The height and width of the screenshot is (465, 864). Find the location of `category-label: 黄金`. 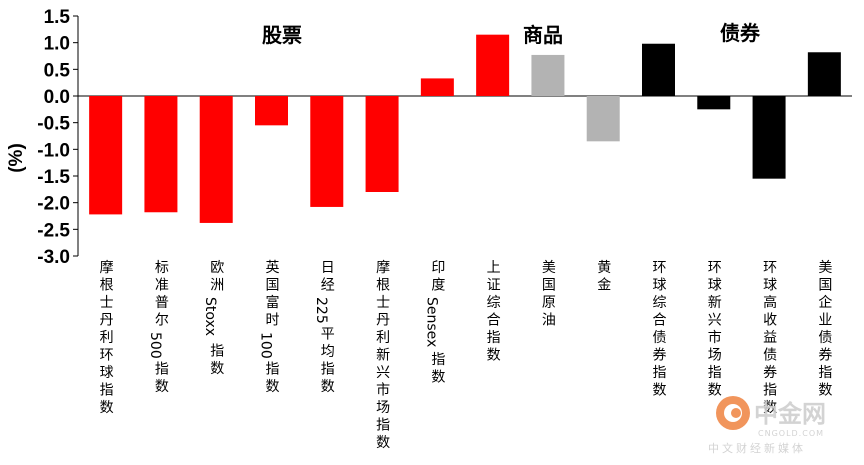

category-label: 黄金 is located at coordinates (604, 276).